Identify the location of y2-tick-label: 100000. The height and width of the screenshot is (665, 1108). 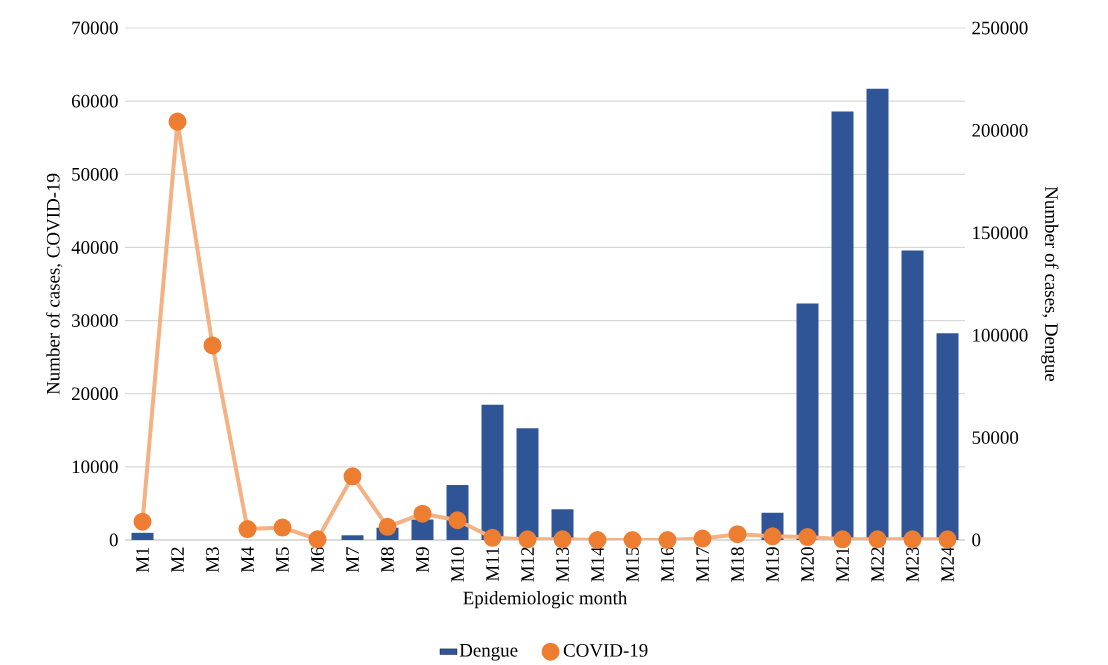
(1000, 335).